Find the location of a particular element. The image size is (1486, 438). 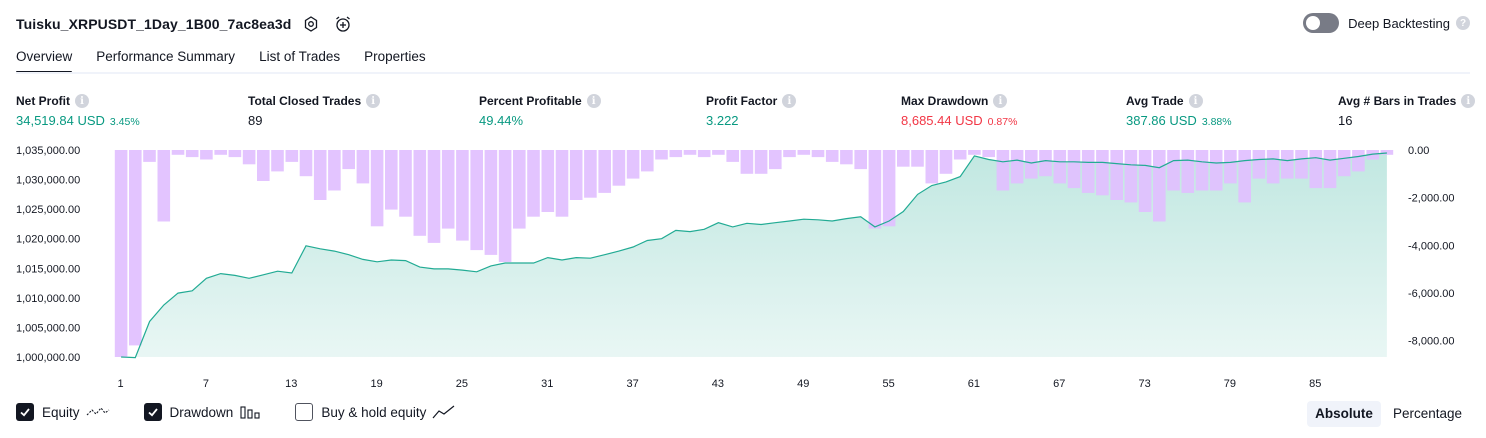

legend-equity-label: Equity is located at coordinates (61, 412).